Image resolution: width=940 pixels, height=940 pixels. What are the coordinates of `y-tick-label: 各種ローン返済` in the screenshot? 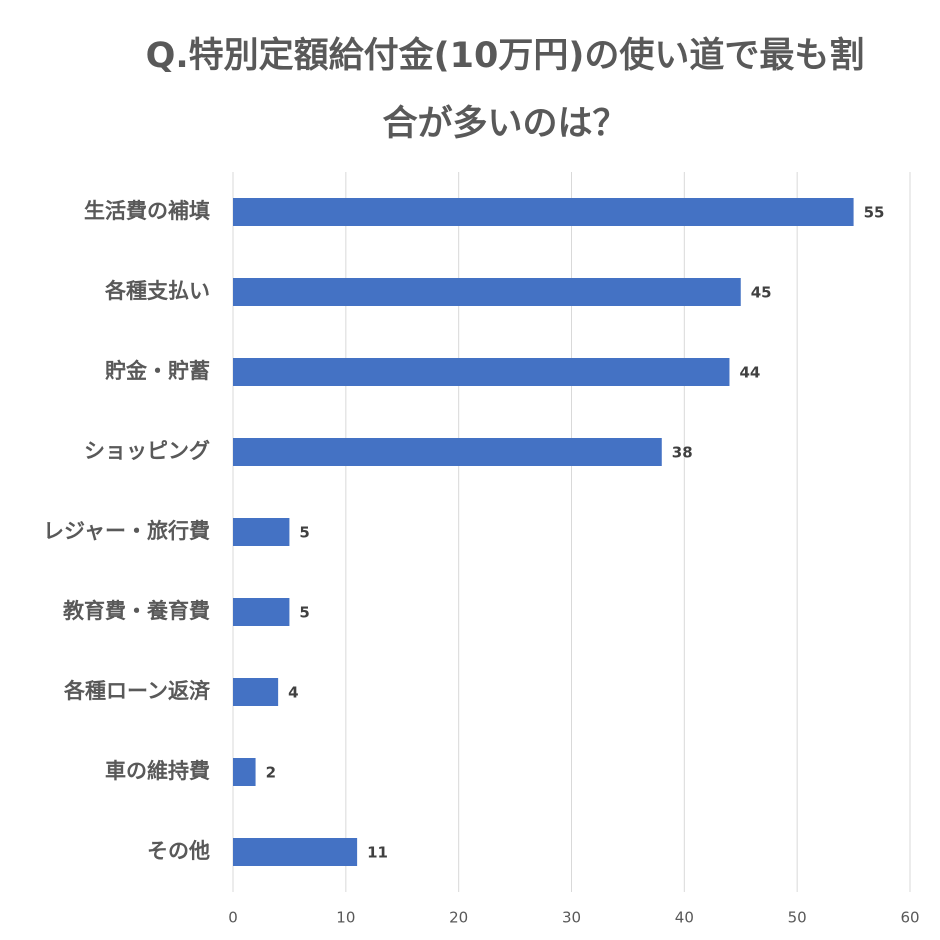 It's located at (137, 691).